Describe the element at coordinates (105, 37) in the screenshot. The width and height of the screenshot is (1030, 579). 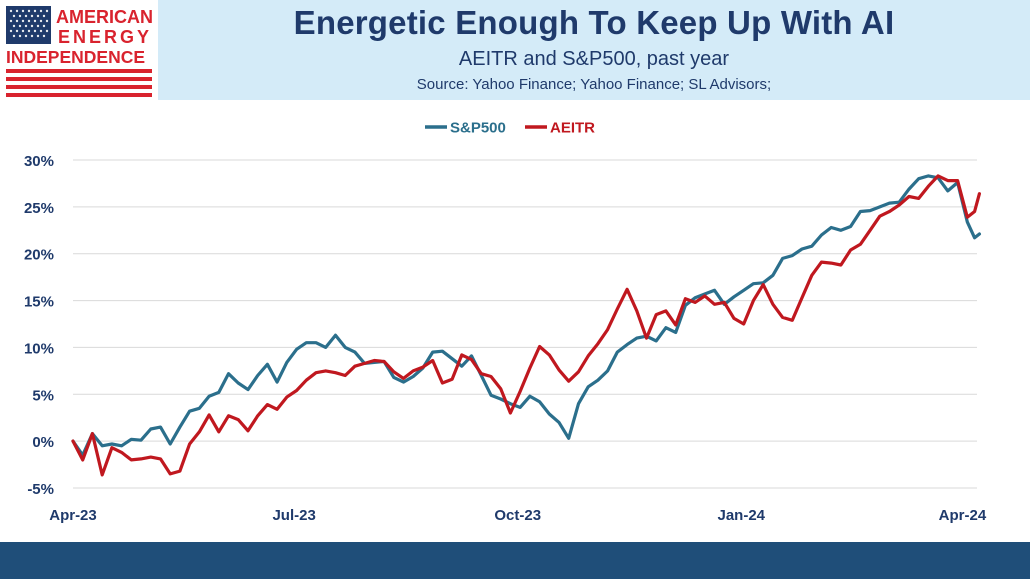
I see `logo-line-2: ENERGY` at that location.